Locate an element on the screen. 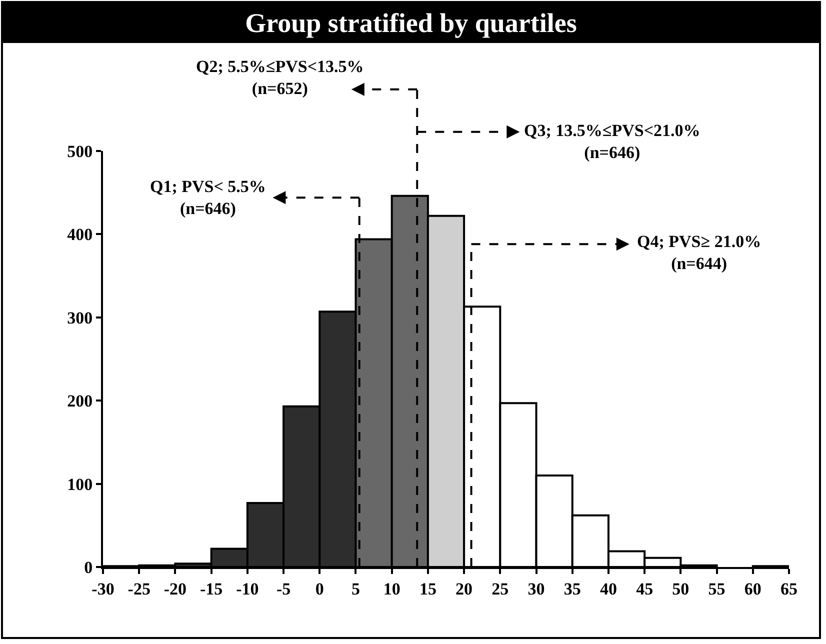  y-tick-label: 0 is located at coordinates (88, 567).